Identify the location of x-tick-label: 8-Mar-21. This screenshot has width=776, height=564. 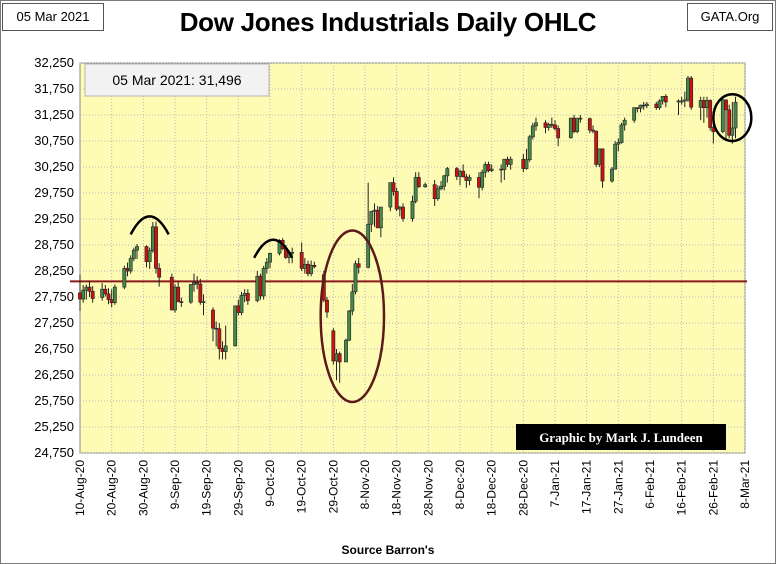
(745, 484).